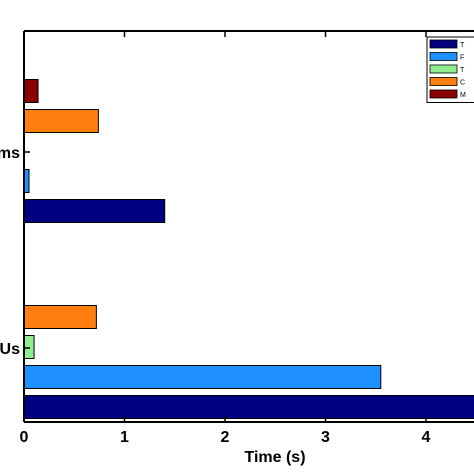 The image size is (474, 474). What do you see at coordinates (10, 153) in the screenshot?
I see `y-tick-label: ms` at bounding box center [10, 153].